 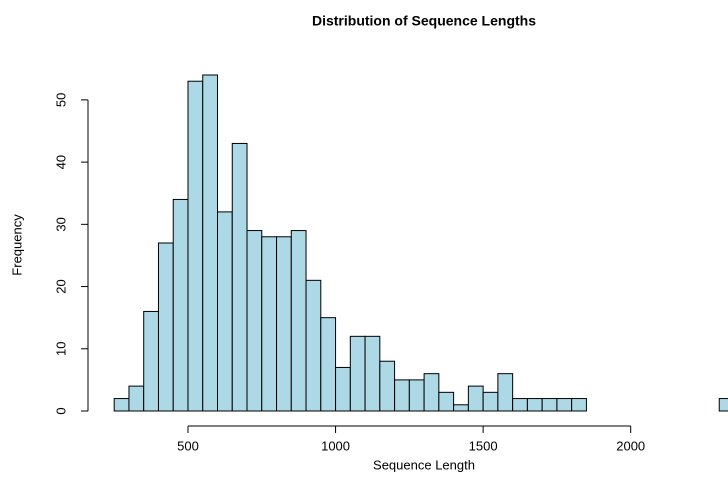 What do you see at coordinates (60, 224) in the screenshot?
I see `y-tick-label: 30` at bounding box center [60, 224].